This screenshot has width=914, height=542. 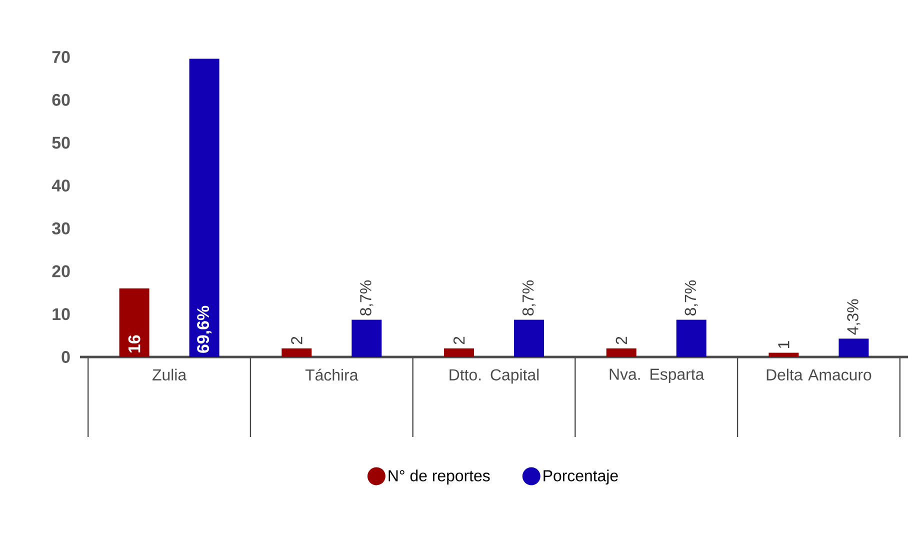 I want to click on data-label: 69,6%, so click(x=204, y=329).